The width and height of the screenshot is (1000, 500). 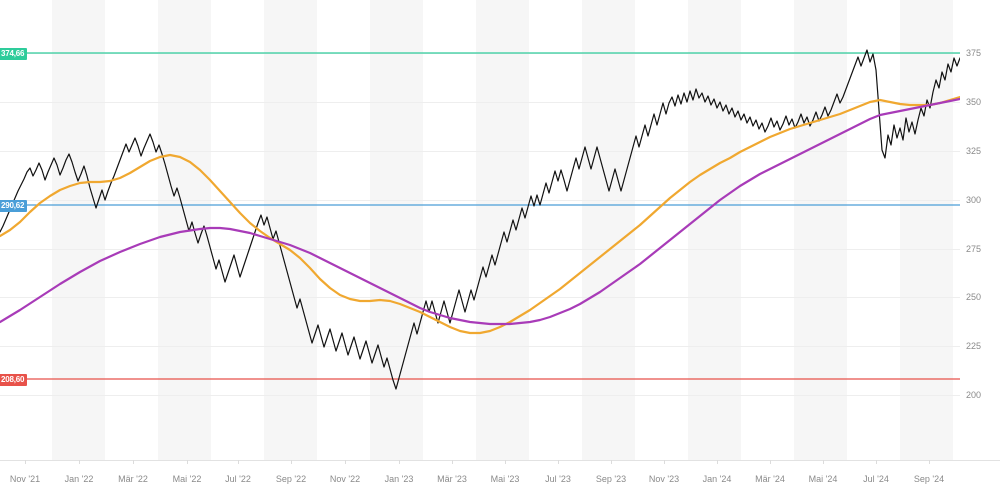 What do you see at coordinates (974, 53) in the screenshot?
I see `price-axis-tick: 375` at bounding box center [974, 53].